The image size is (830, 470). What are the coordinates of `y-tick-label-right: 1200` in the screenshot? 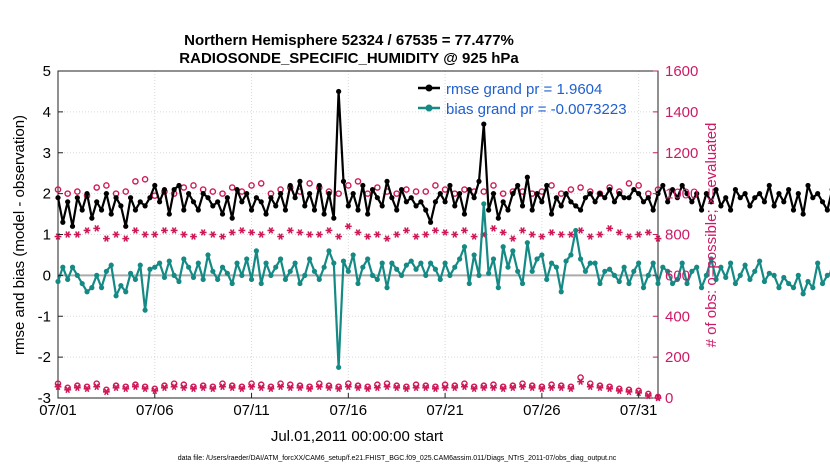 It's located at (681, 153).